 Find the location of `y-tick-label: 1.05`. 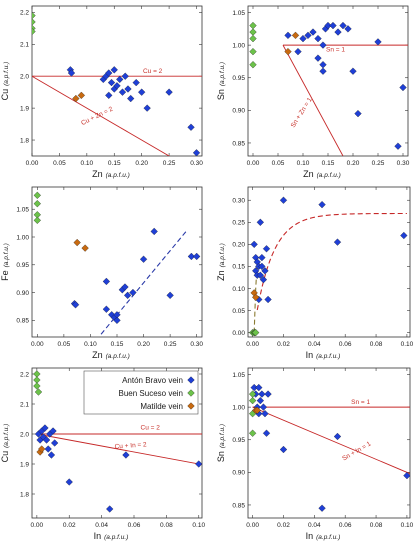

y-tick-label: 1.05 is located at coordinates (22, 210).